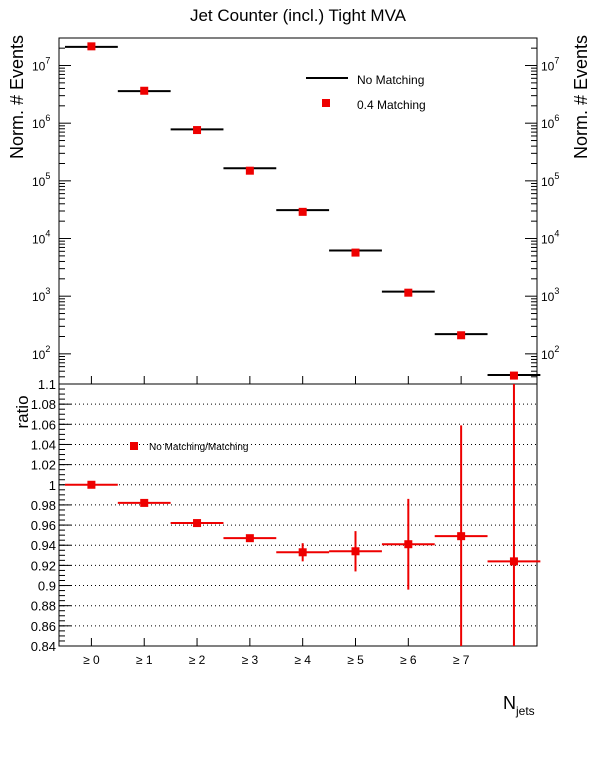 The image size is (596, 772). I want to click on bottom-y-tick-label: 1.04, so click(43, 444).